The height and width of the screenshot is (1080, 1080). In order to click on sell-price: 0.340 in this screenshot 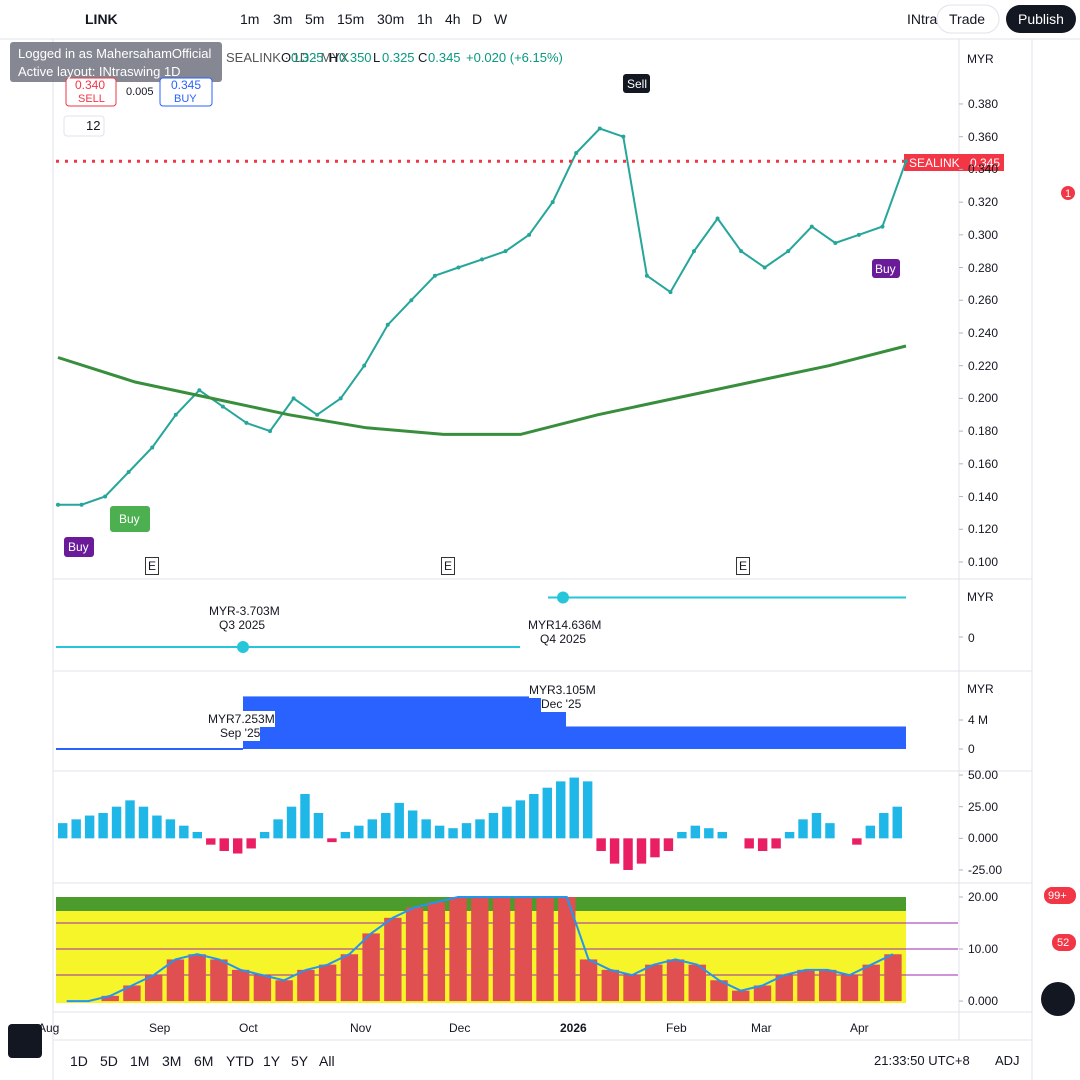, I will do `click(90, 85)`.